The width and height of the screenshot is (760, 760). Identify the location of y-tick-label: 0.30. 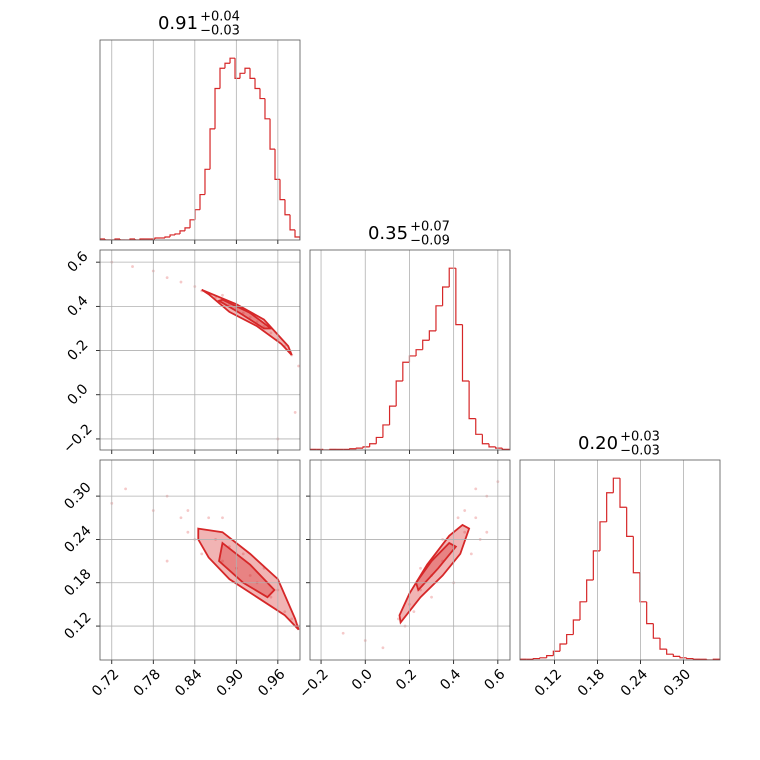
(77, 495).